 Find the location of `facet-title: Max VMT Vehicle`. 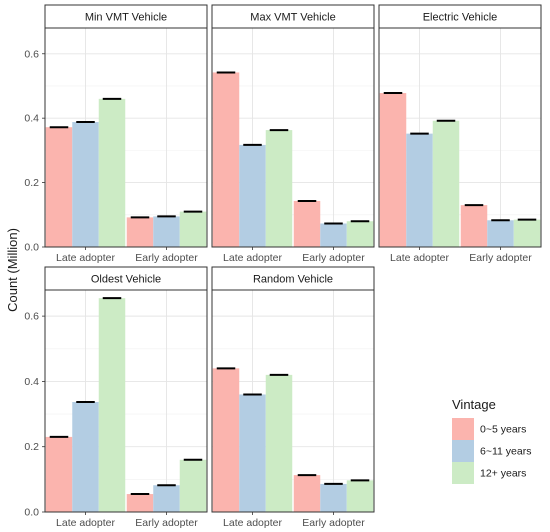

facet-title: Max VMT Vehicle is located at coordinates (292, 18).